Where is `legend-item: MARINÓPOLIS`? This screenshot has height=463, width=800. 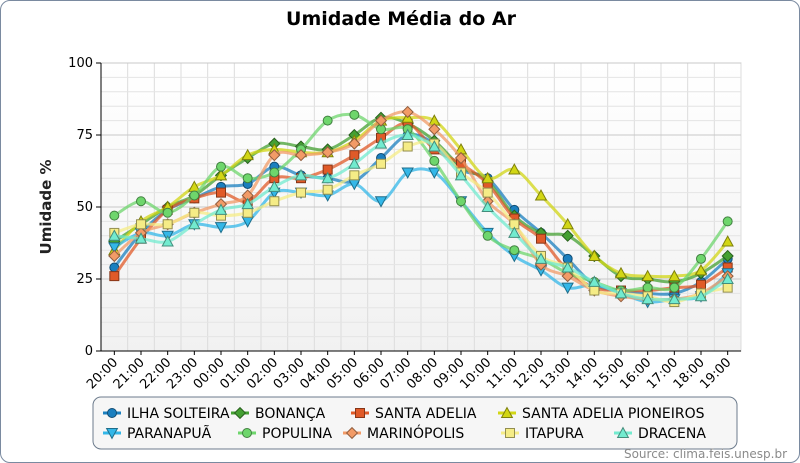
legend-item: MARINÓPOLIS is located at coordinates (403, 433).